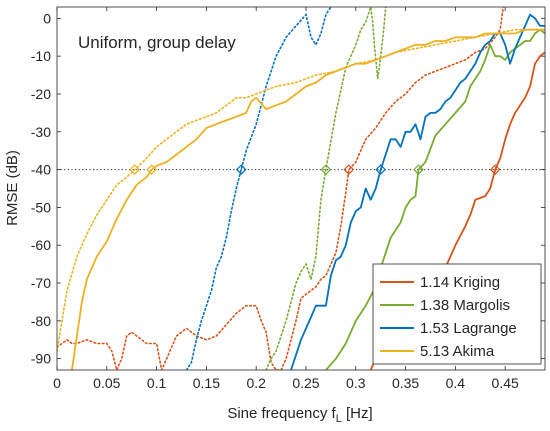 The height and width of the screenshot is (431, 550). What do you see at coordinates (151, 169) in the screenshot?
I see `marker-akima` at bounding box center [151, 169].